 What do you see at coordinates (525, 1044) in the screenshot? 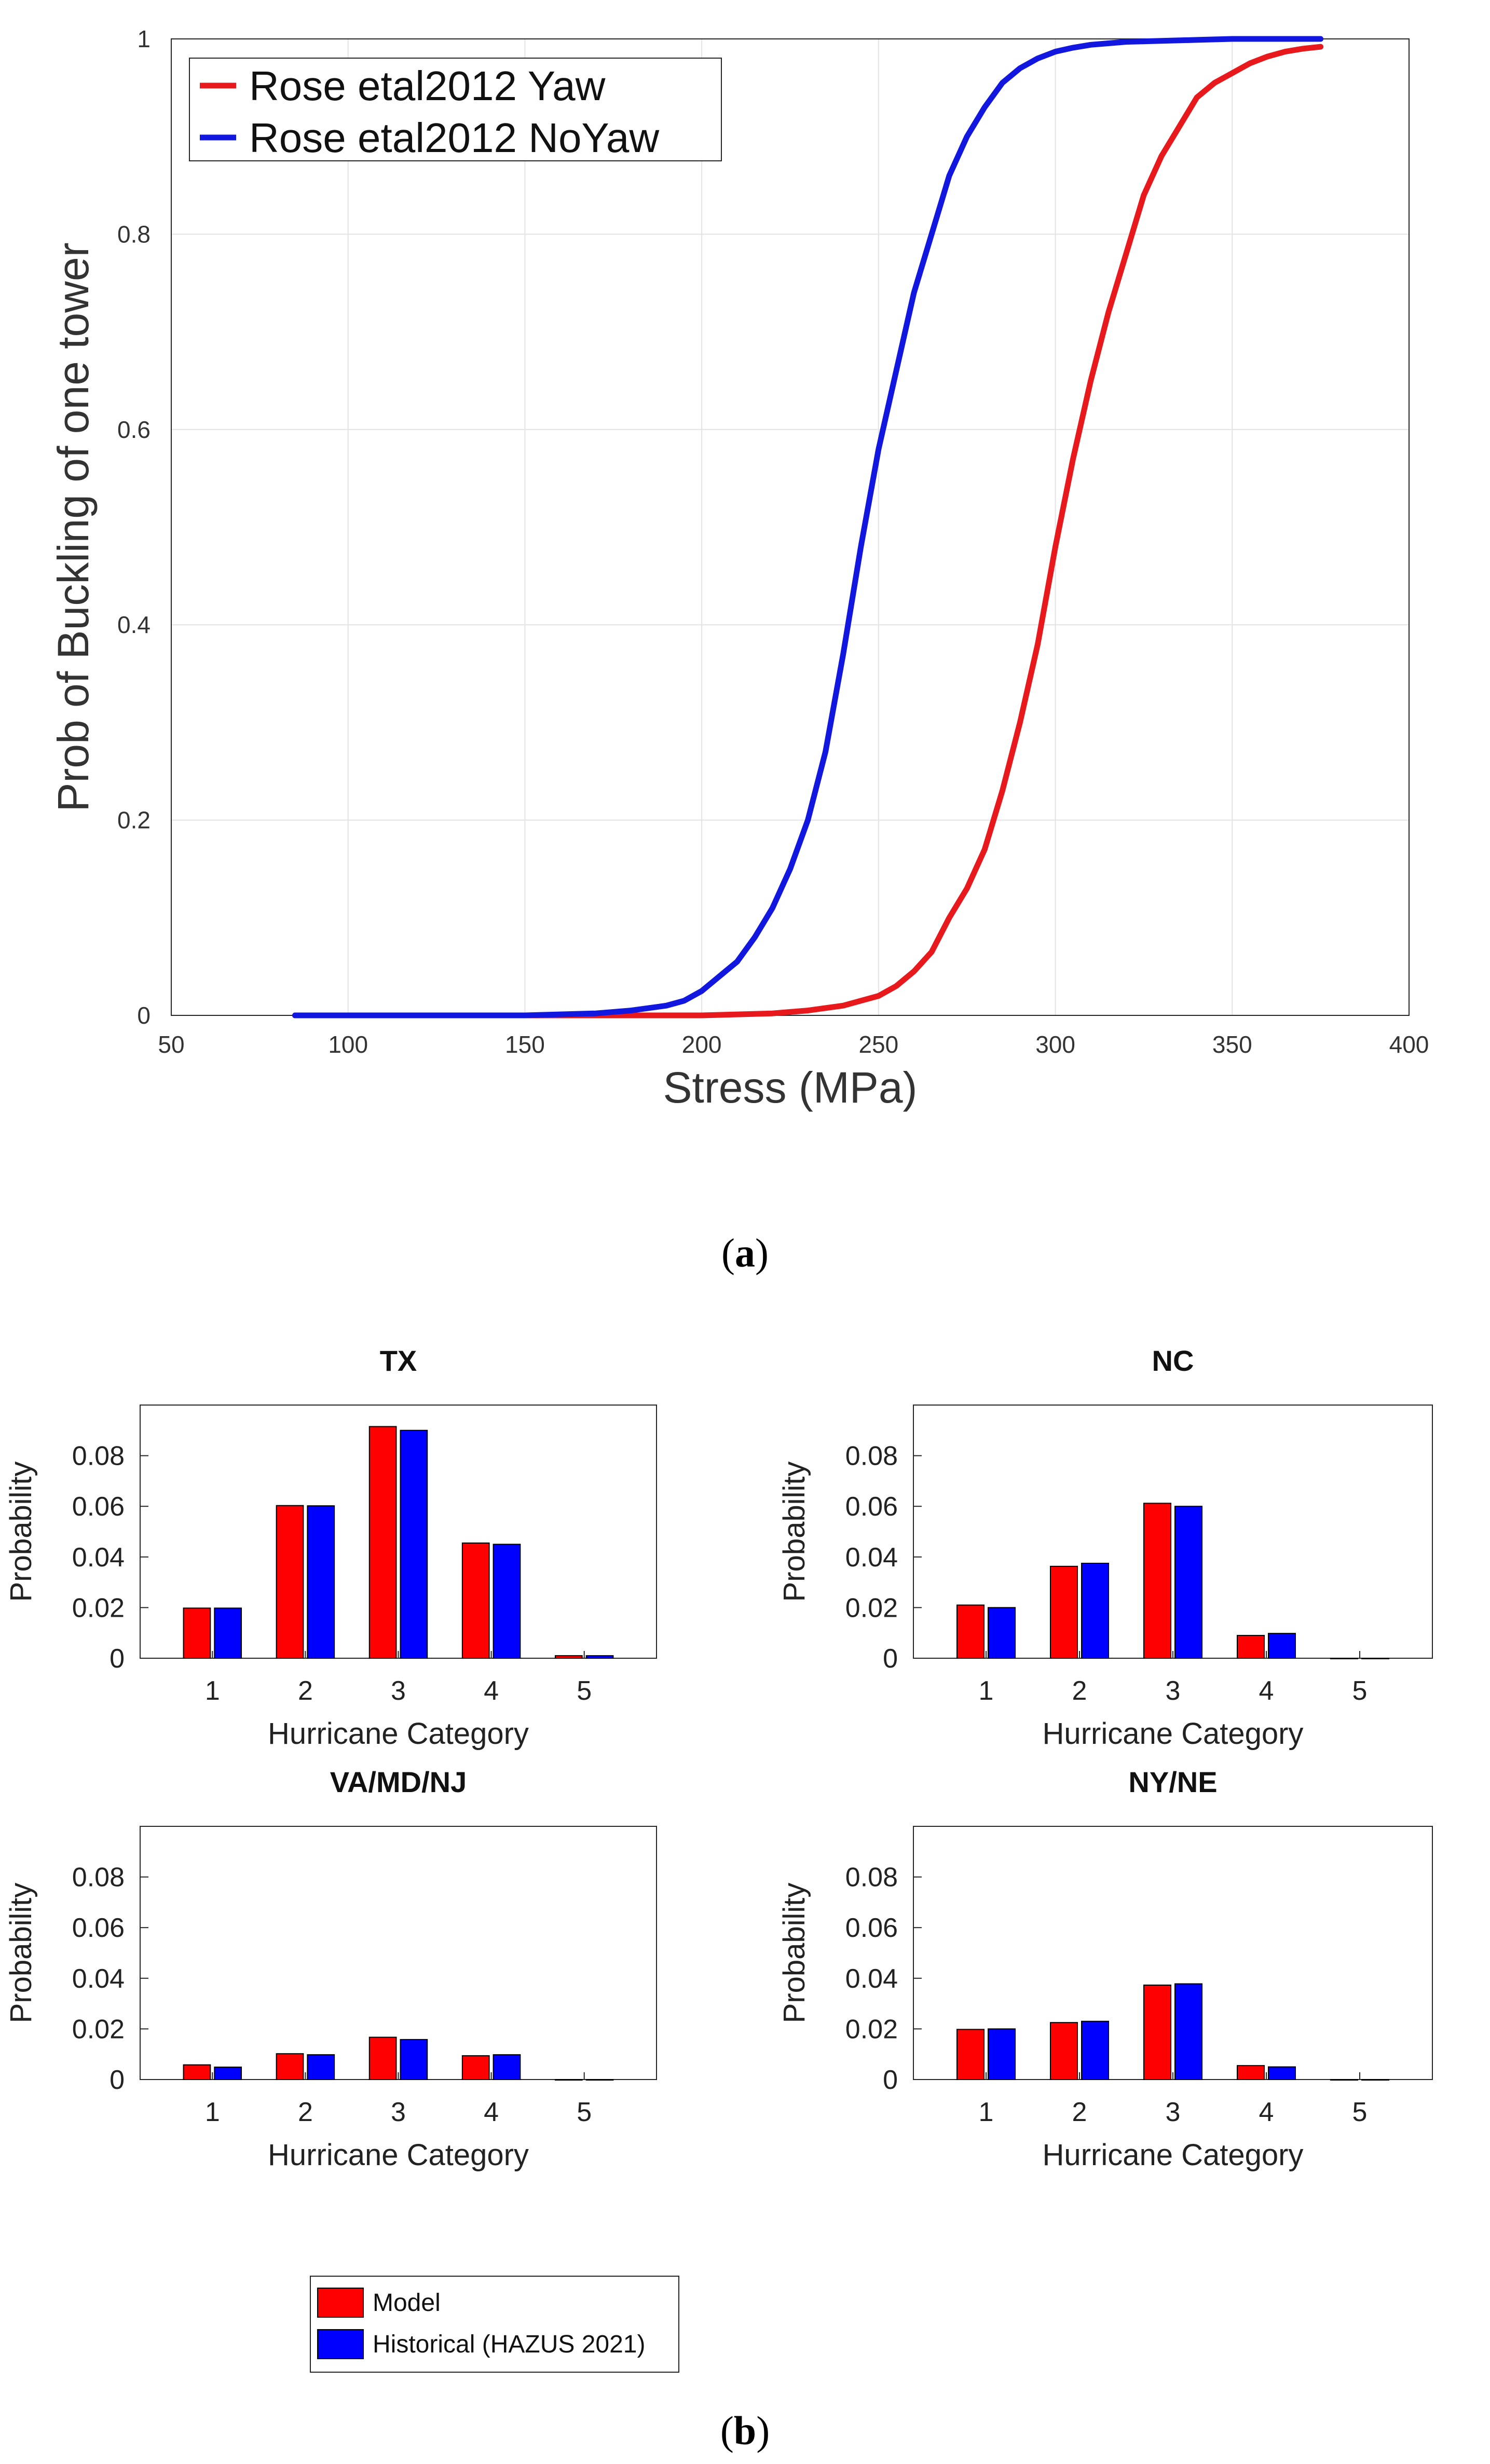
I see `panel-a-x-tick-label: 150` at bounding box center [525, 1044].